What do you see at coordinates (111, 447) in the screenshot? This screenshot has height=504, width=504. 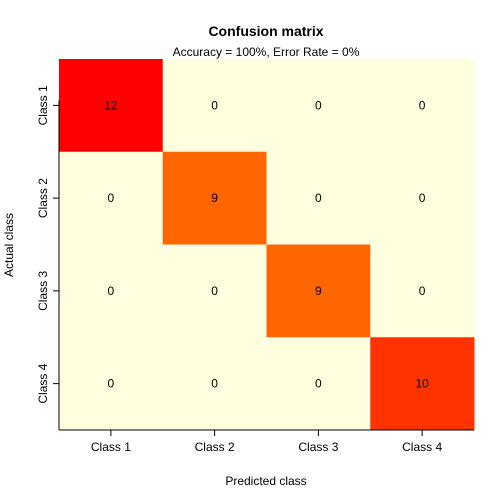 I see `x-tick-label: Class 1` at bounding box center [111, 447].